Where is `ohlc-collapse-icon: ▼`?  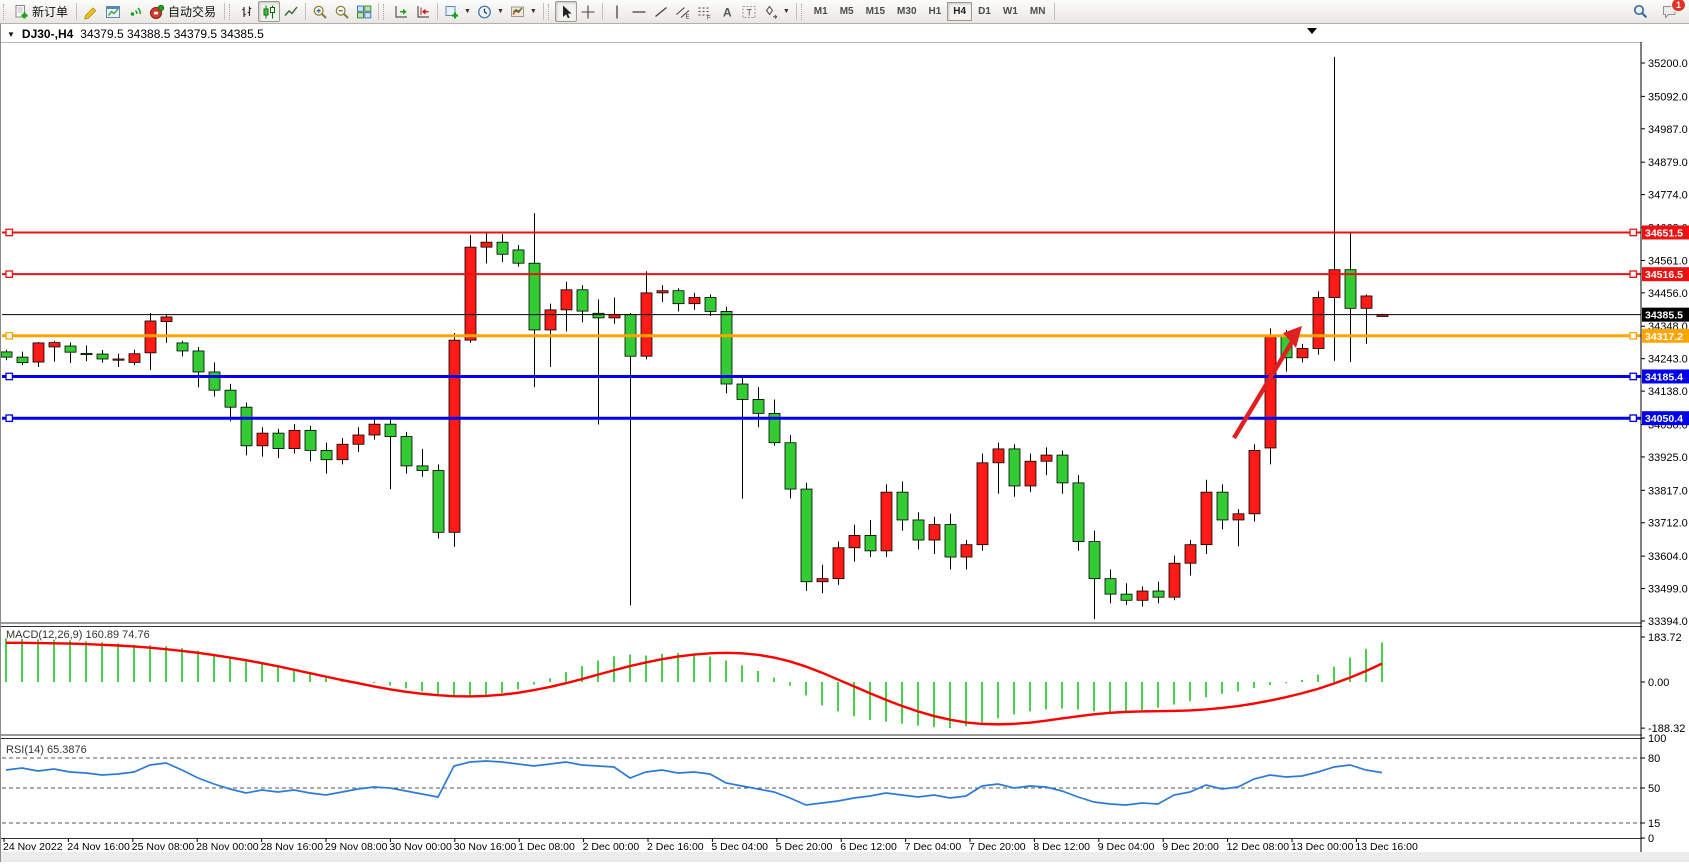
ohlc-collapse-icon: ▼ is located at coordinates (11, 34).